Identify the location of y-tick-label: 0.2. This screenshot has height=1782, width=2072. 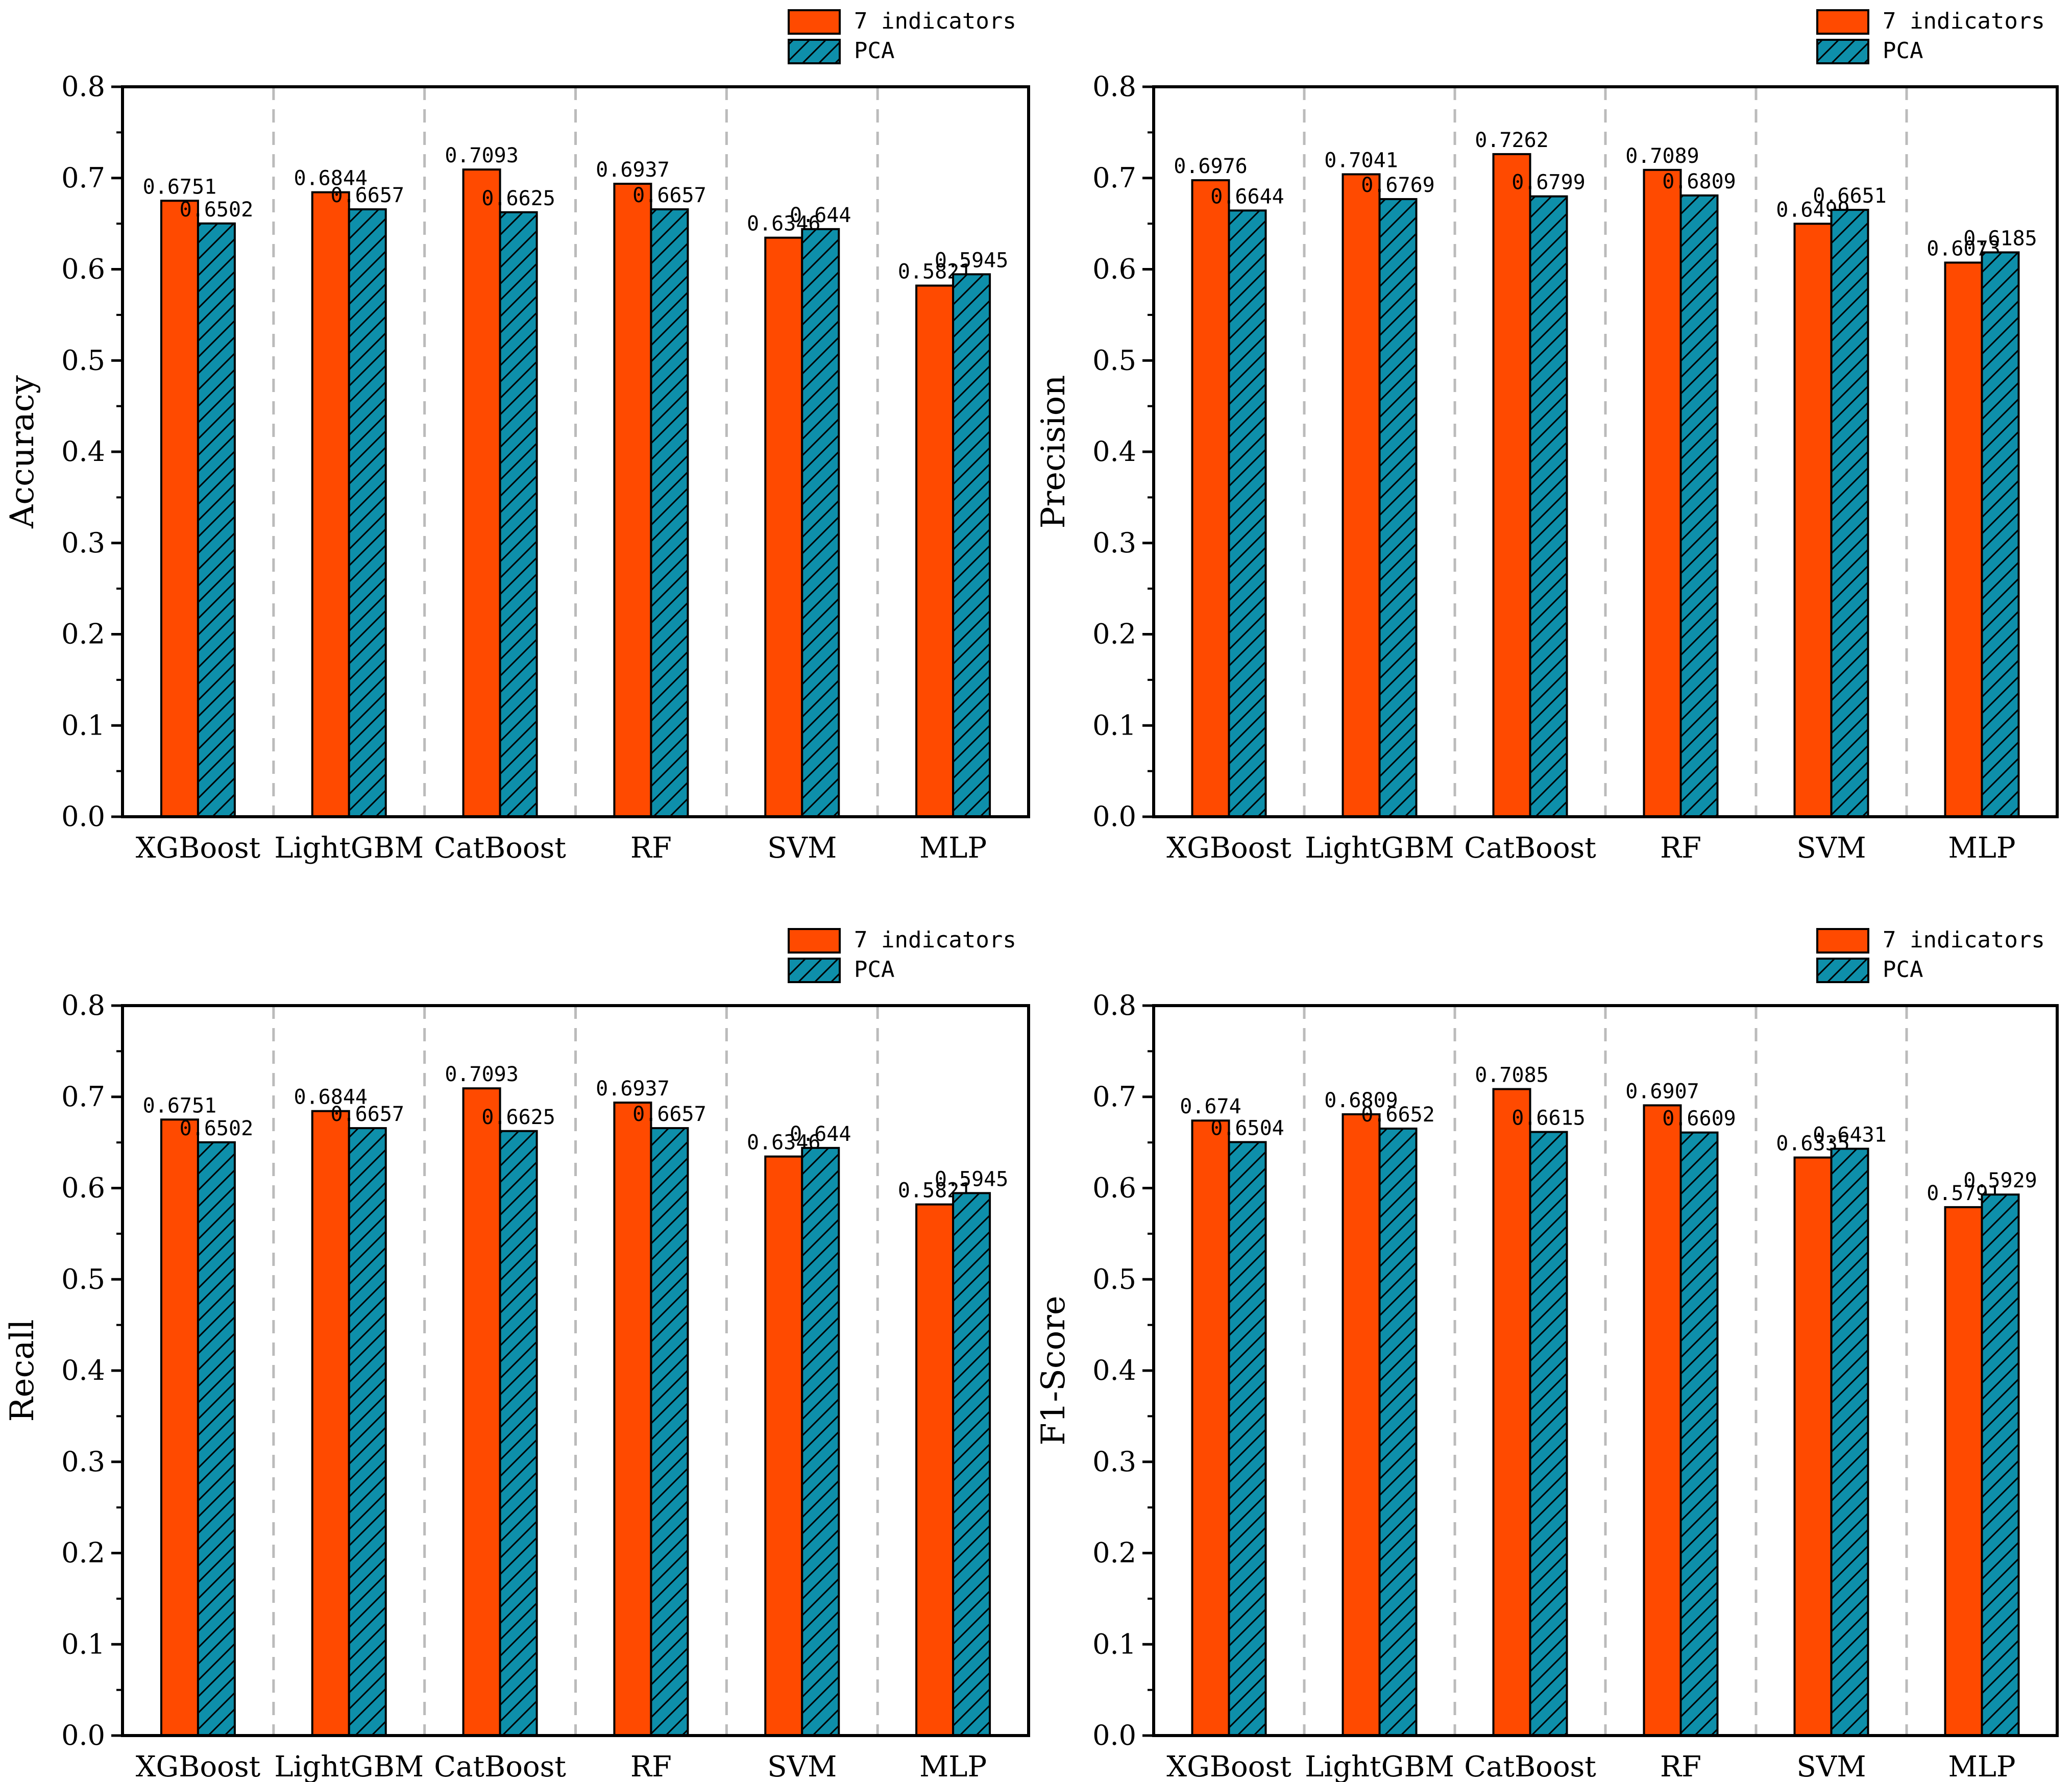
(1114, 1553).